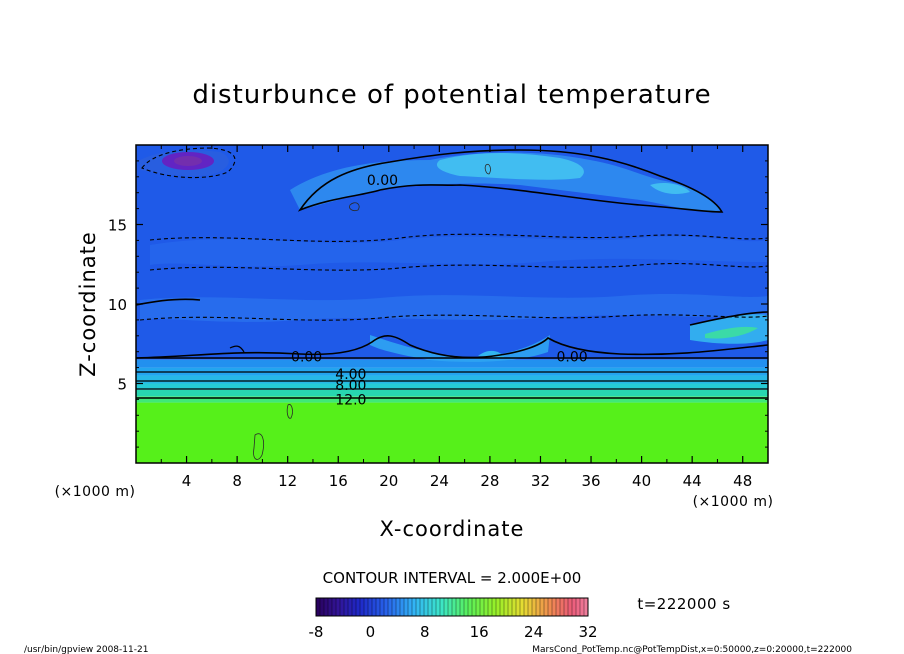 The width and height of the screenshot is (904, 654). I want to click on contour-interval-text: CONTOUR INTERVAL = 2.000E+00, so click(452, 578).